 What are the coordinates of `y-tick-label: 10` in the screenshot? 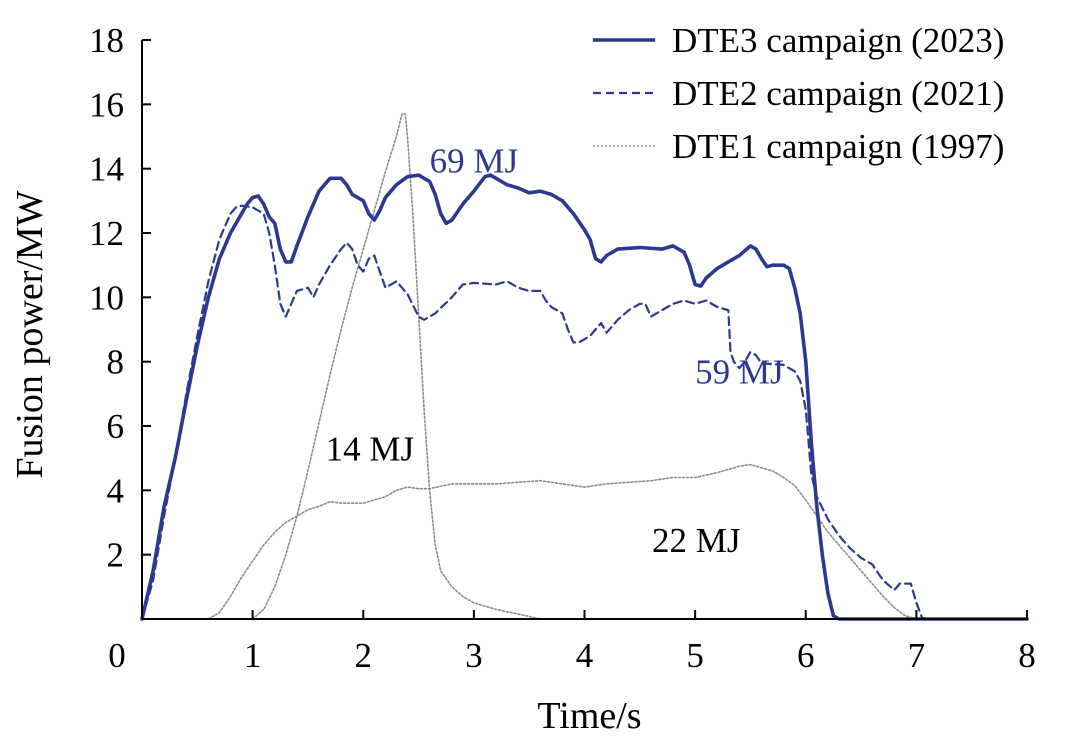 It's located at (106, 297).